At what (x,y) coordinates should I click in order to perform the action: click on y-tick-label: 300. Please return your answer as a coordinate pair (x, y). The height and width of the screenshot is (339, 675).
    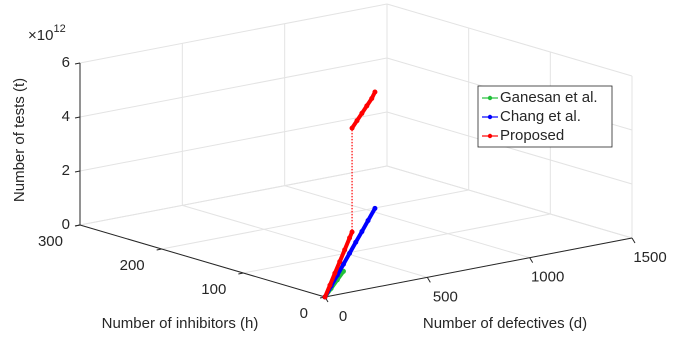
    Looking at the image, I should click on (50, 241).